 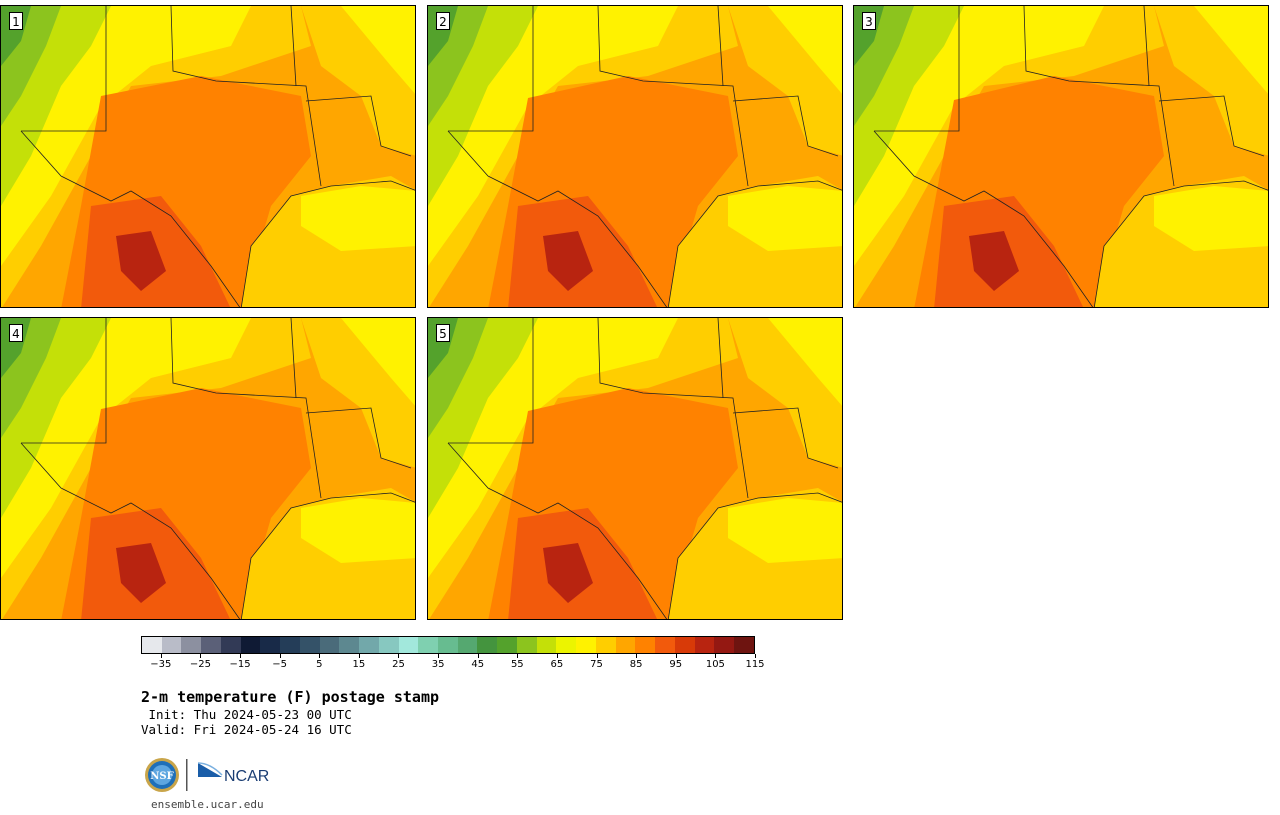 What do you see at coordinates (246, 729) in the screenshot?
I see `valid-time: Valid: Fri 2024-05-24 16 UTC` at bounding box center [246, 729].